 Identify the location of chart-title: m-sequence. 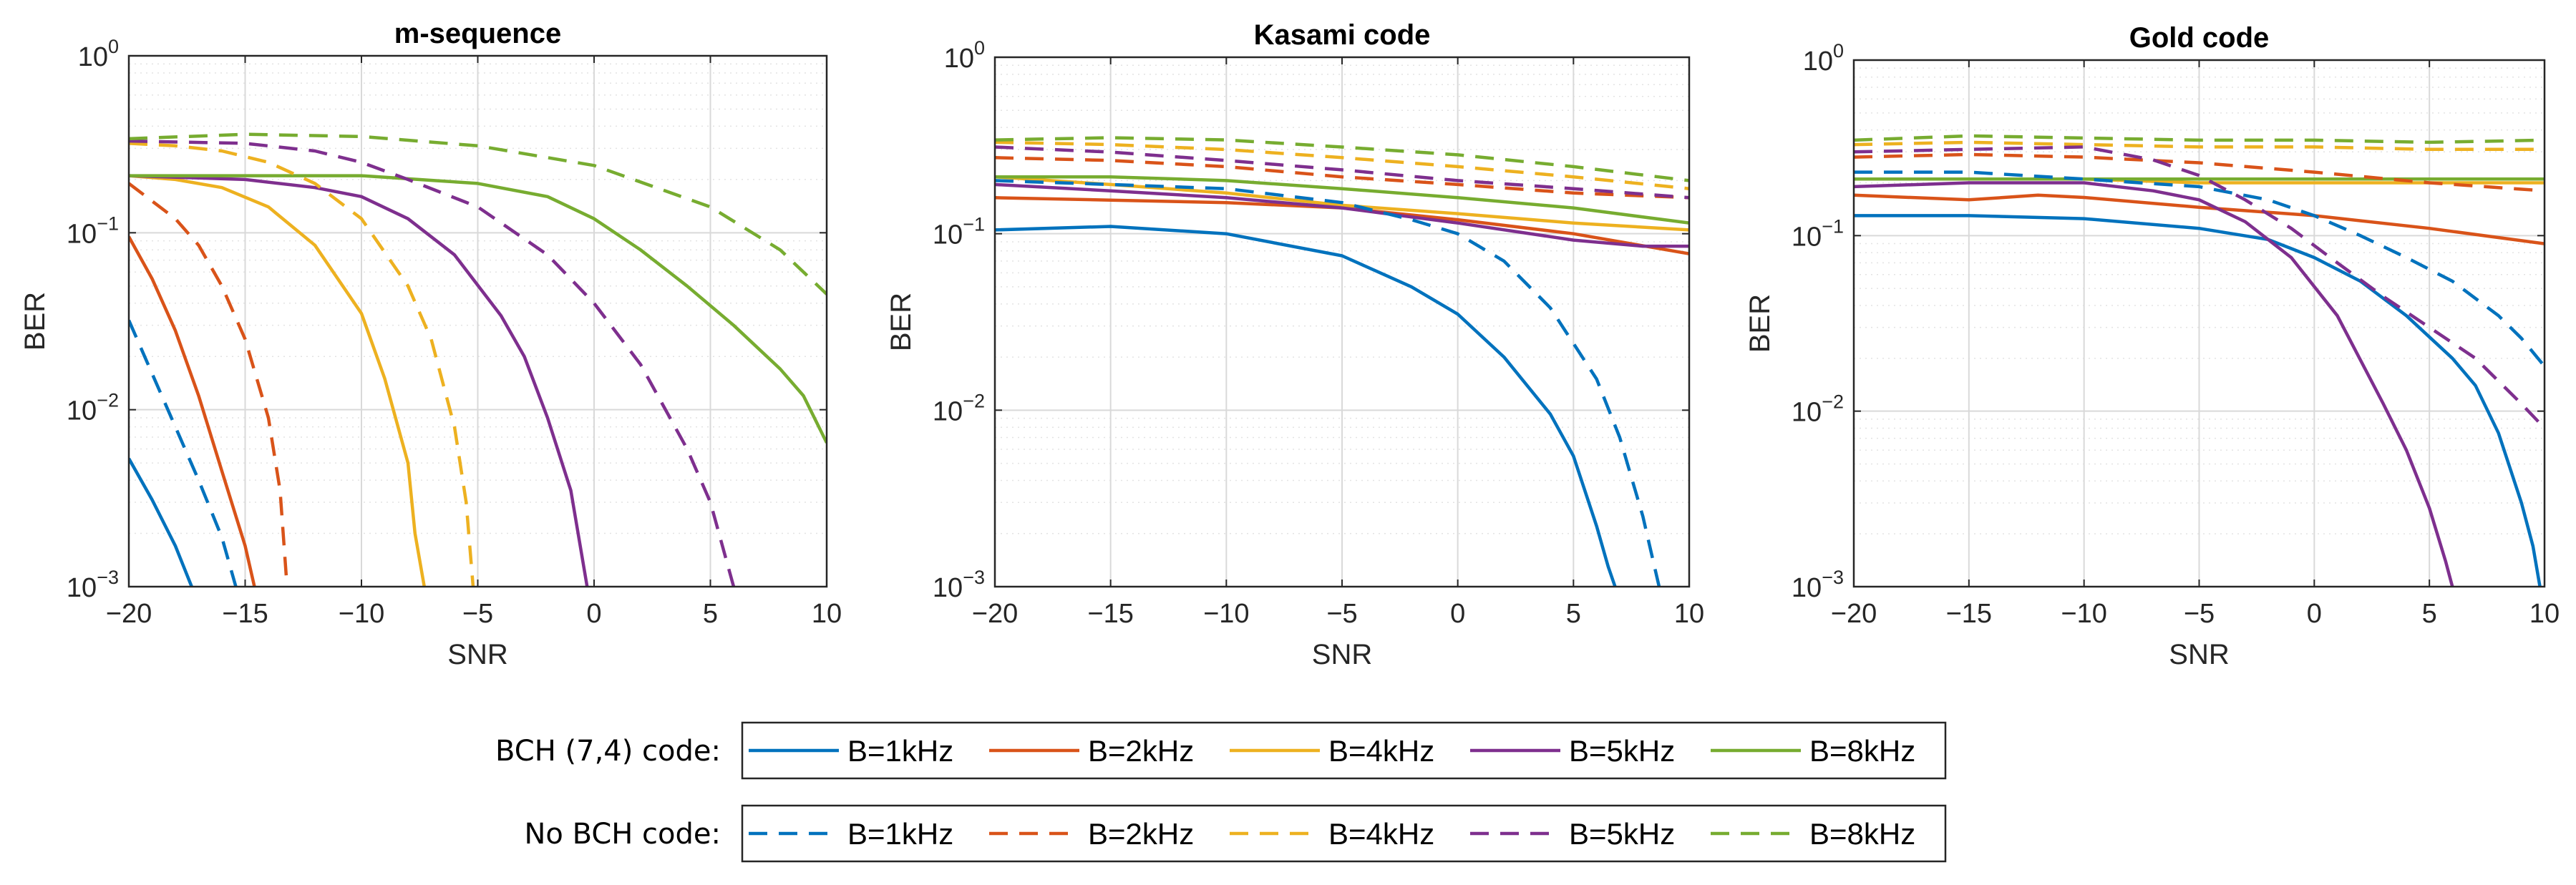
(477, 33).